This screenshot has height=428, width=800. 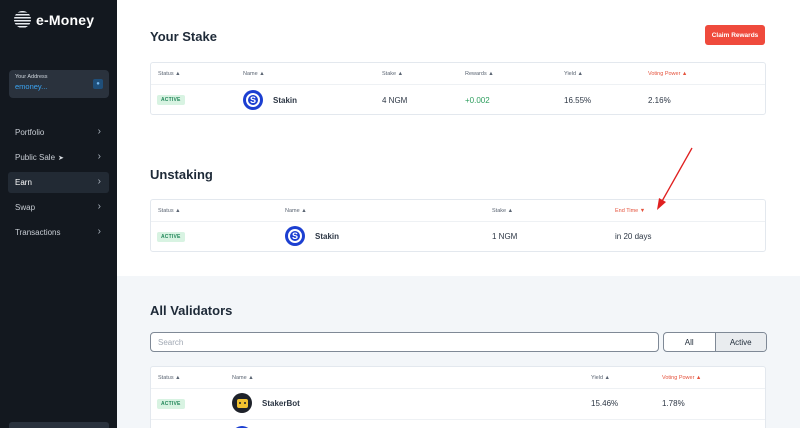 What do you see at coordinates (479, 74) in the screenshot?
I see `header-rewards: Rewards ▲` at bounding box center [479, 74].